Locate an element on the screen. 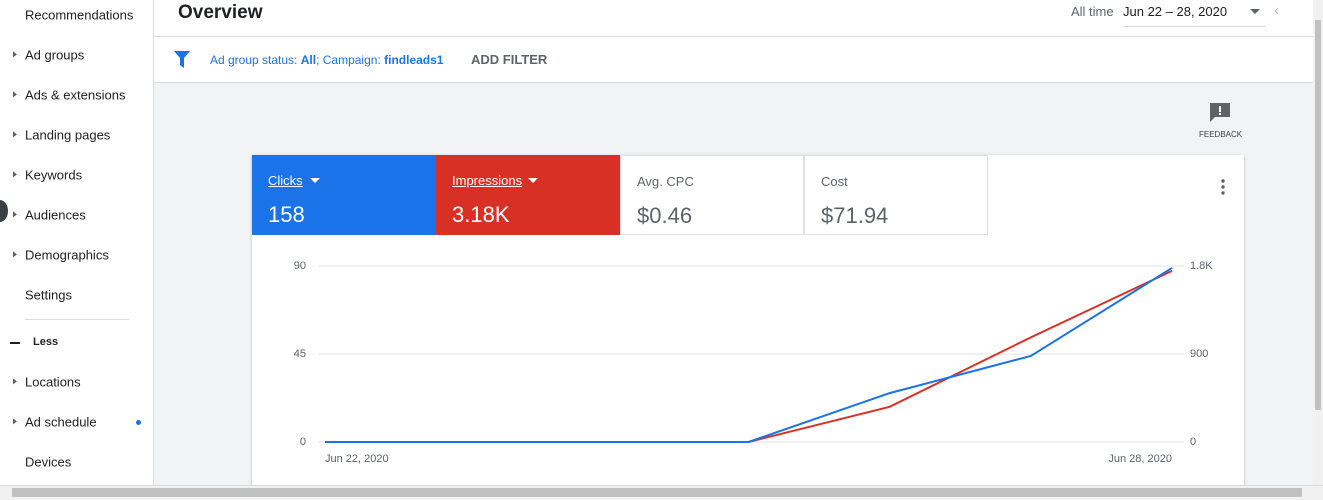  filter-text: ; Campaign: is located at coordinates (350, 60).